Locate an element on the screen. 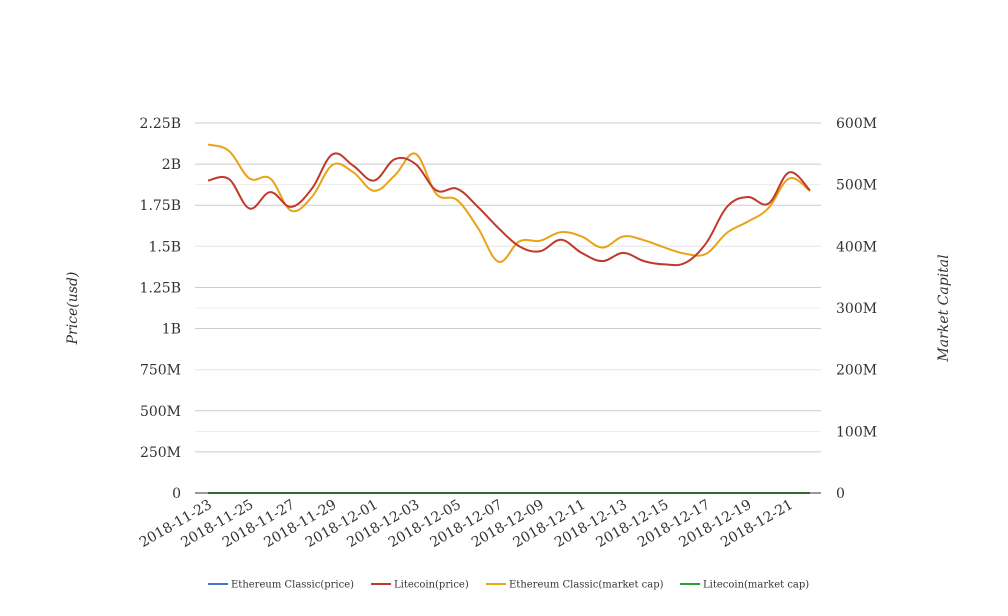 The width and height of the screenshot is (1008, 616). left-axis-title: Price(usd) is located at coordinates (73, 309).